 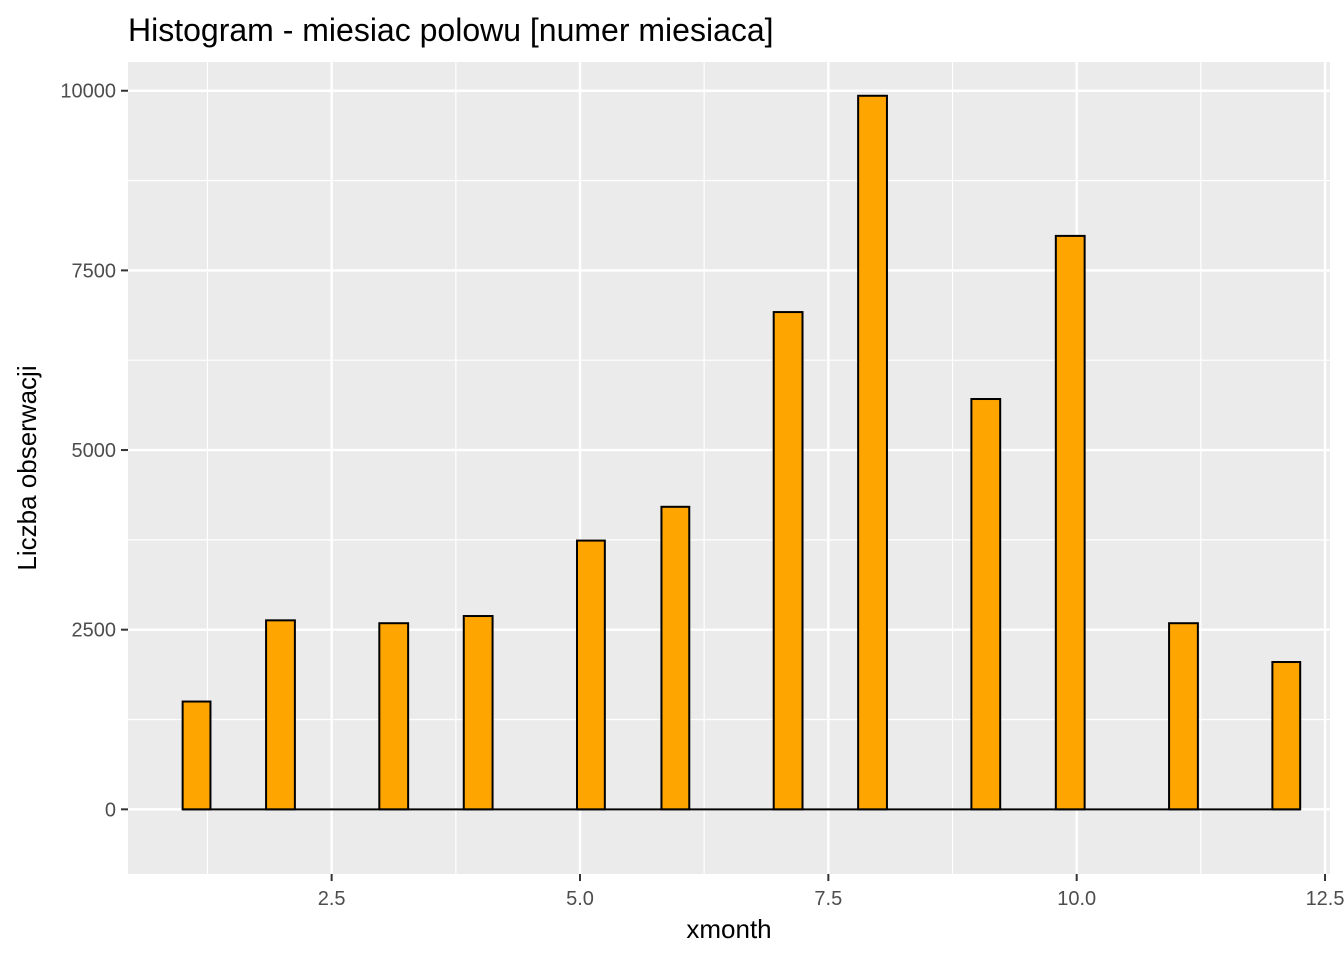 What do you see at coordinates (1076, 899) in the screenshot?
I see `x-tick-label-3: 10.0` at bounding box center [1076, 899].